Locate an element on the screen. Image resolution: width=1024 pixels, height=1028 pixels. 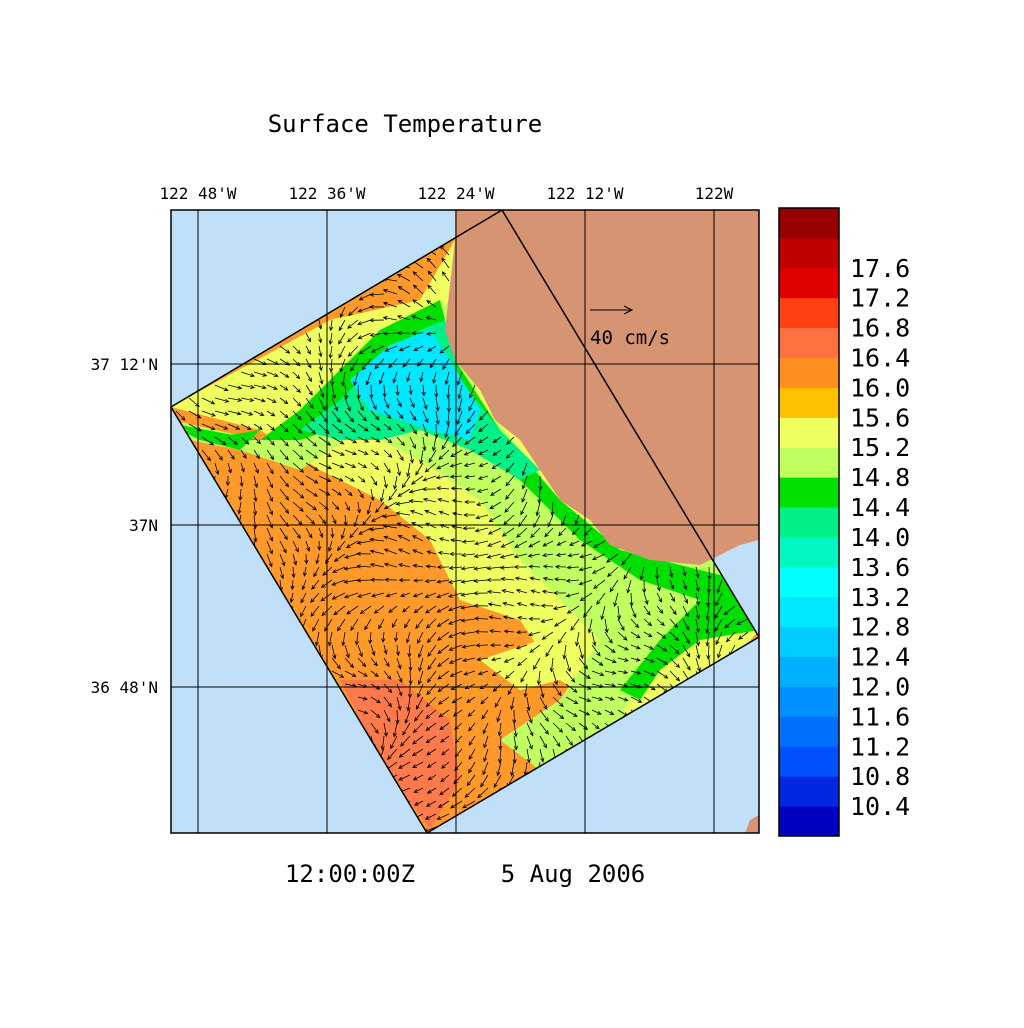
map-title: Surface Temperature is located at coordinates (405, 124).